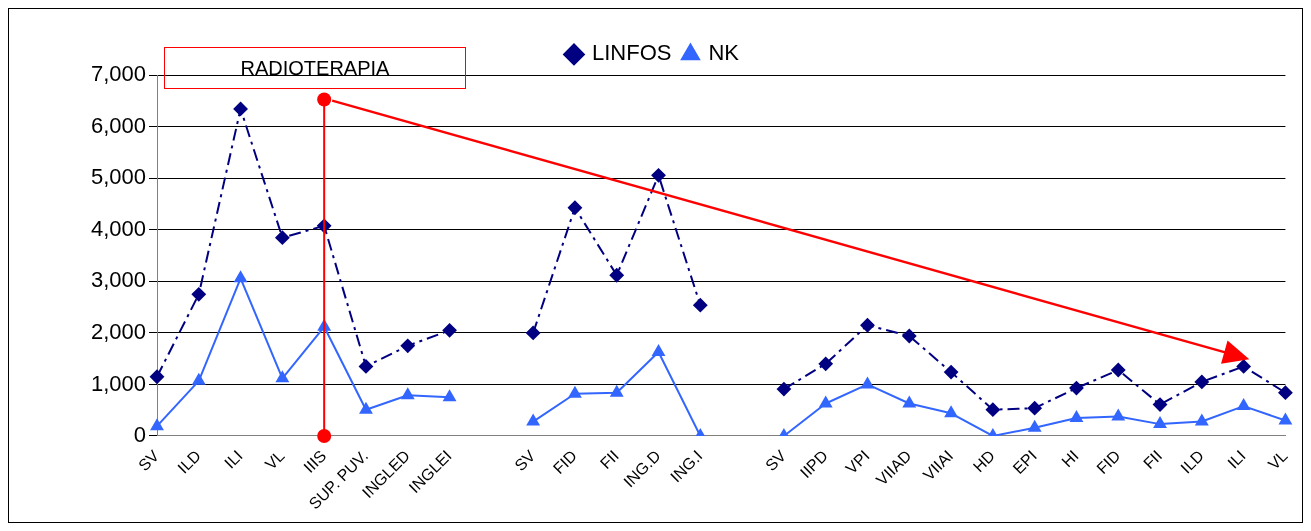  What do you see at coordinates (118, 332) in the screenshot?
I see `y-tick-label: 2,000` at bounding box center [118, 332].